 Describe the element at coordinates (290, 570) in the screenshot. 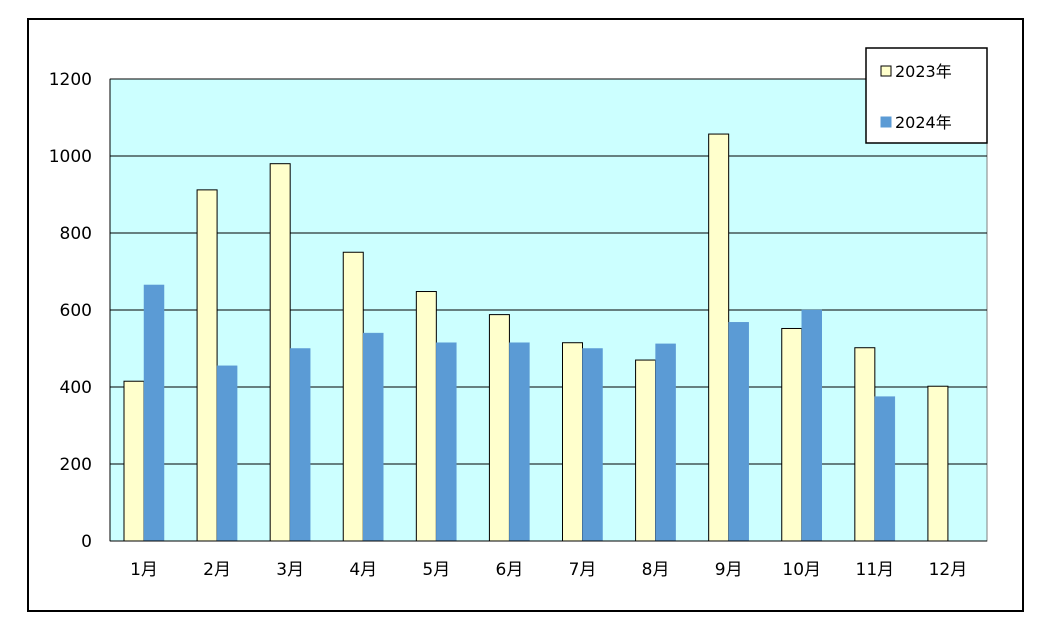

I see `x-tick-label: 3月` at that location.